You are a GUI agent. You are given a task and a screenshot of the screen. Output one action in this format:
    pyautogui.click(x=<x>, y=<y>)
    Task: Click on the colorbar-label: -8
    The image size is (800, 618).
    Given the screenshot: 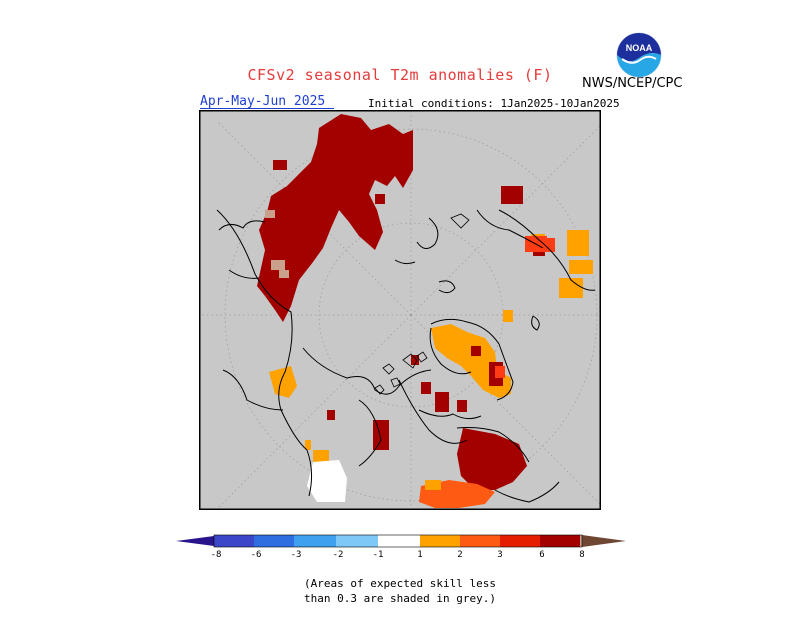 What is the action you would take?
    pyautogui.click(x=216, y=555)
    